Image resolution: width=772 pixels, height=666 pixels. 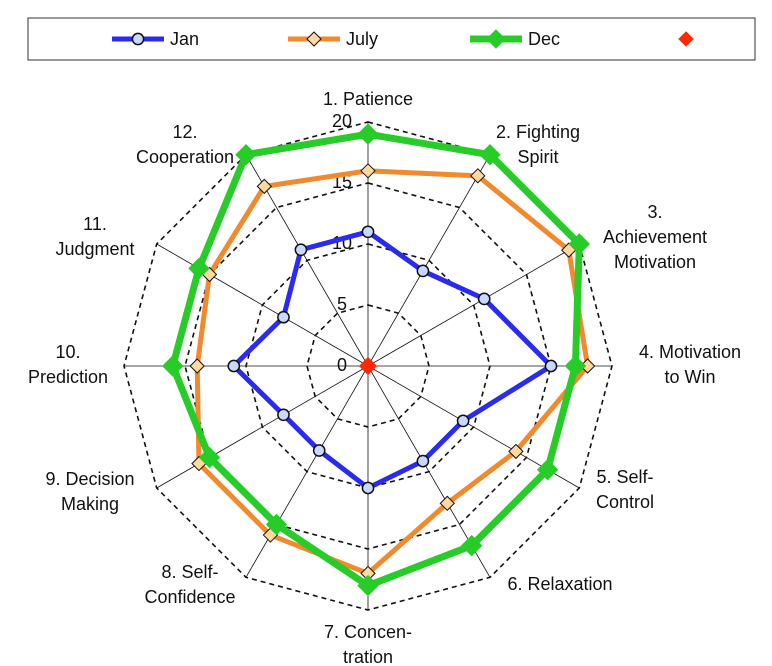 What do you see at coordinates (544, 39) in the screenshot?
I see `legend-label: Dec` at bounding box center [544, 39].